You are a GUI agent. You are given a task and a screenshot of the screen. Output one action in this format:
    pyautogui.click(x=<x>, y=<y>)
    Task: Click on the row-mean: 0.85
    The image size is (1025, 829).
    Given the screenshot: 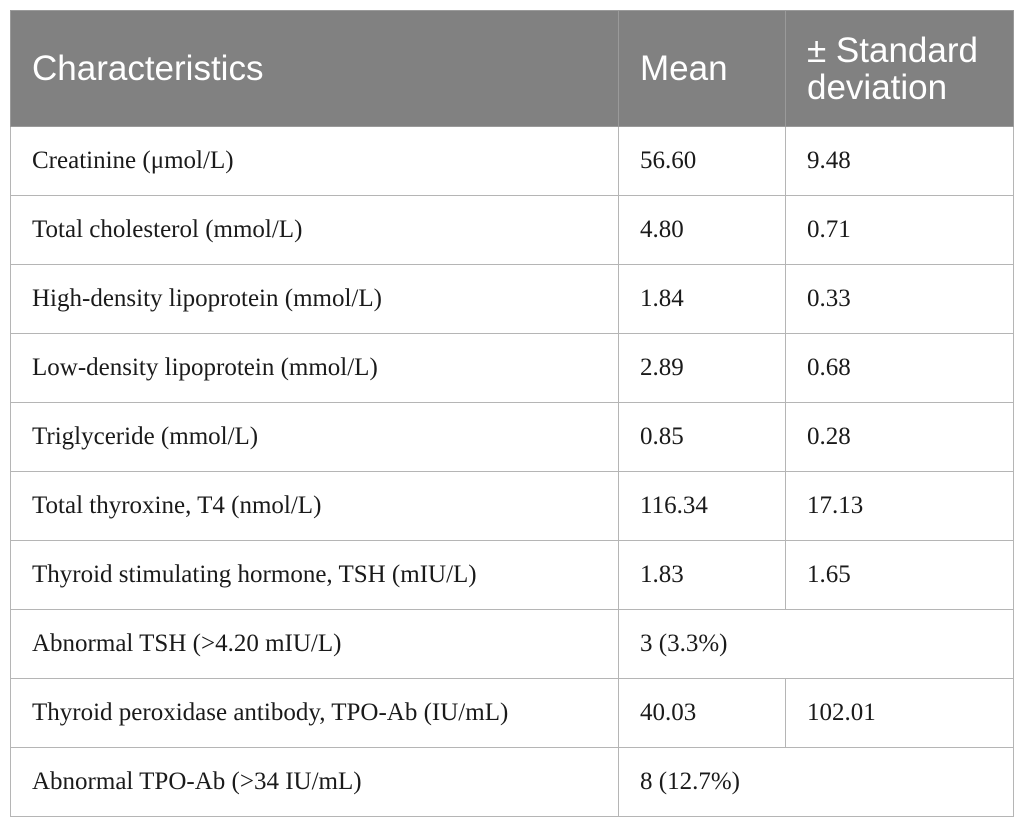 What is the action you would take?
    pyautogui.click(x=702, y=437)
    